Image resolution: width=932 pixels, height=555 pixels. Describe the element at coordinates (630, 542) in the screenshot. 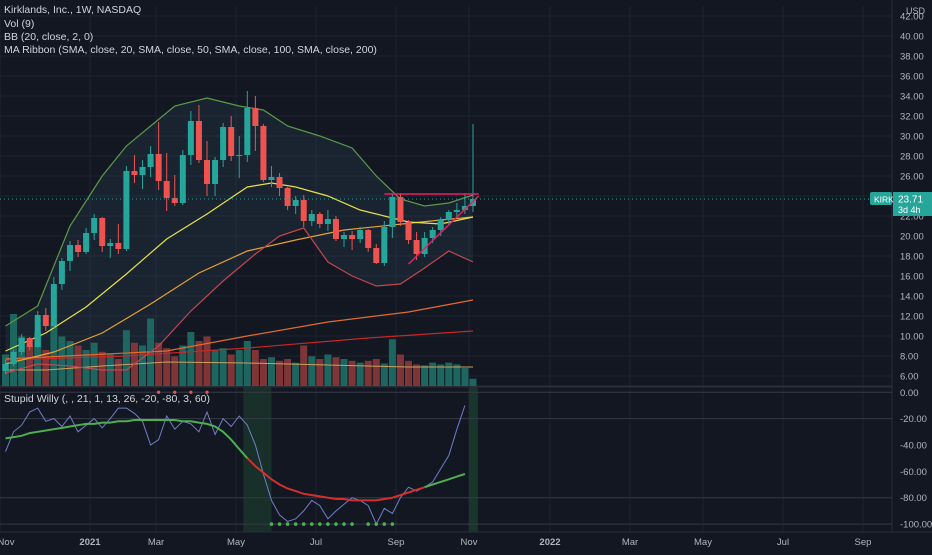

I see `time-tick-label: Mar` at that location.